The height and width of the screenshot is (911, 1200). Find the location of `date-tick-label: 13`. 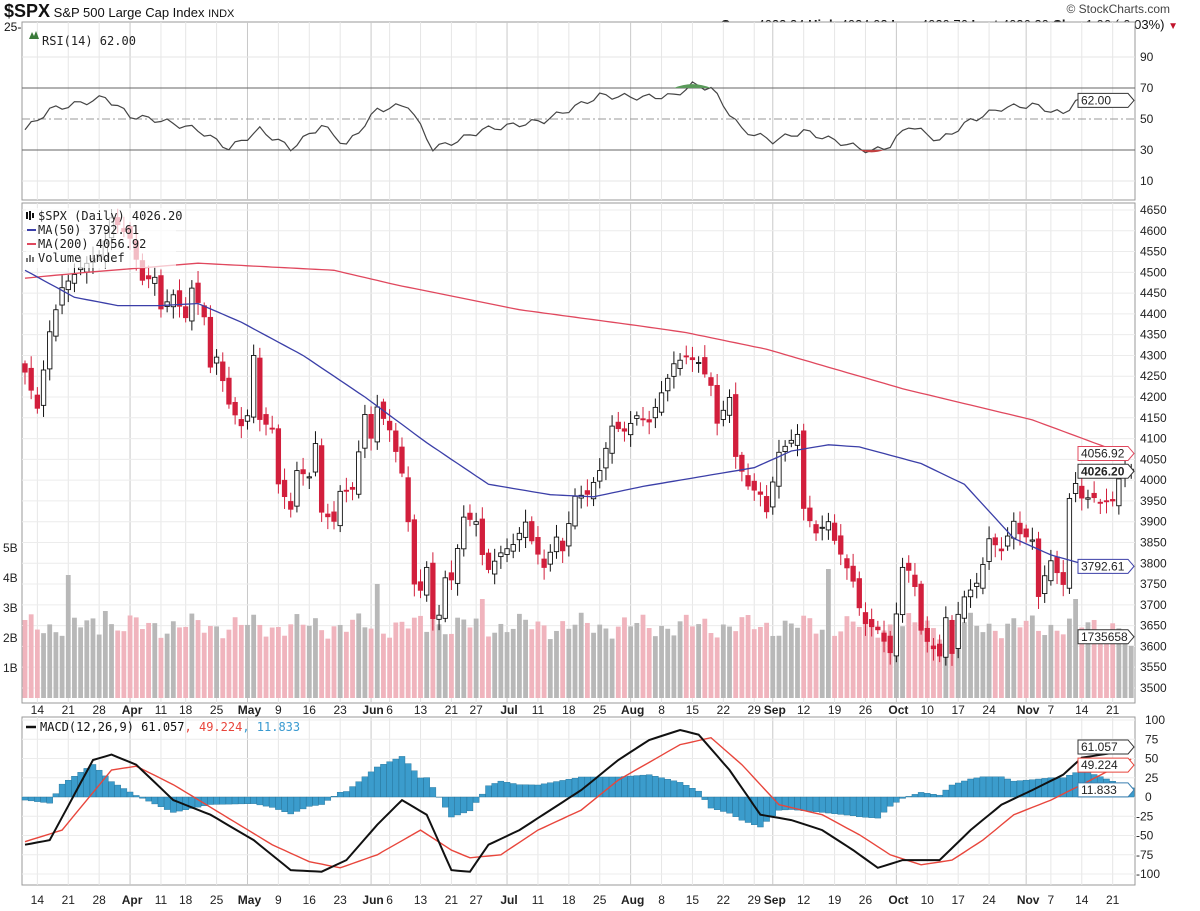

date-tick-label: 13 is located at coordinates (421, 710).